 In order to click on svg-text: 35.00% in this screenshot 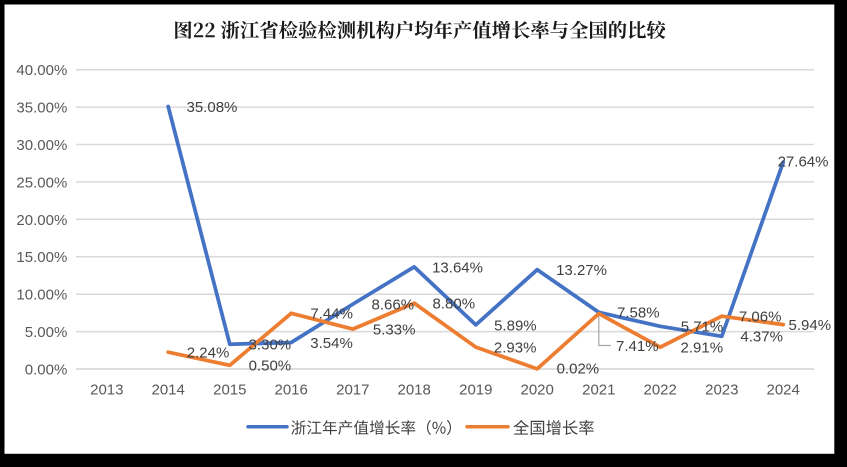, I will do `click(41, 108)`.